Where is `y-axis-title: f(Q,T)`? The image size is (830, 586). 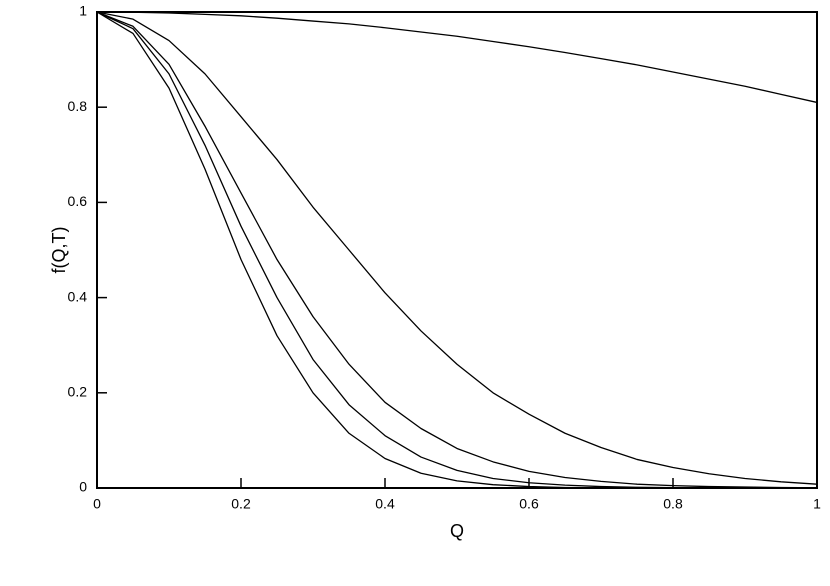 y-axis-title: f(Q,T) is located at coordinates (59, 250).